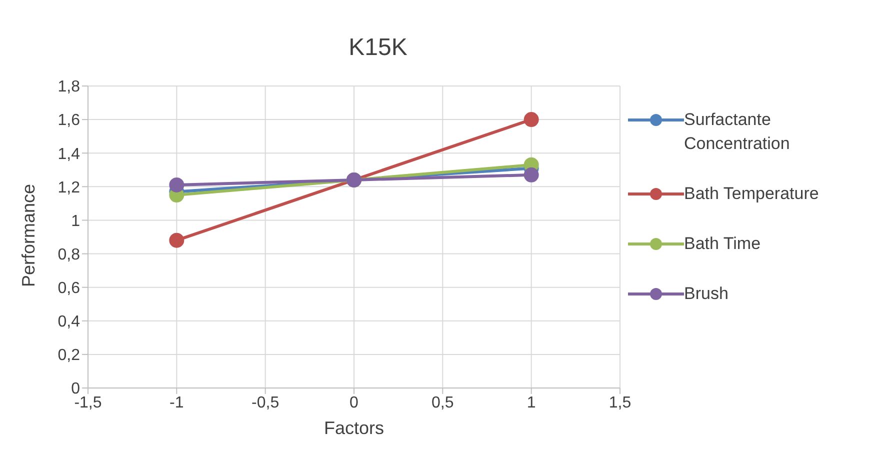  What do you see at coordinates (177, 403) in the screenshot?
I see `x-tick-label: -1` at bounding box center [177, 403].